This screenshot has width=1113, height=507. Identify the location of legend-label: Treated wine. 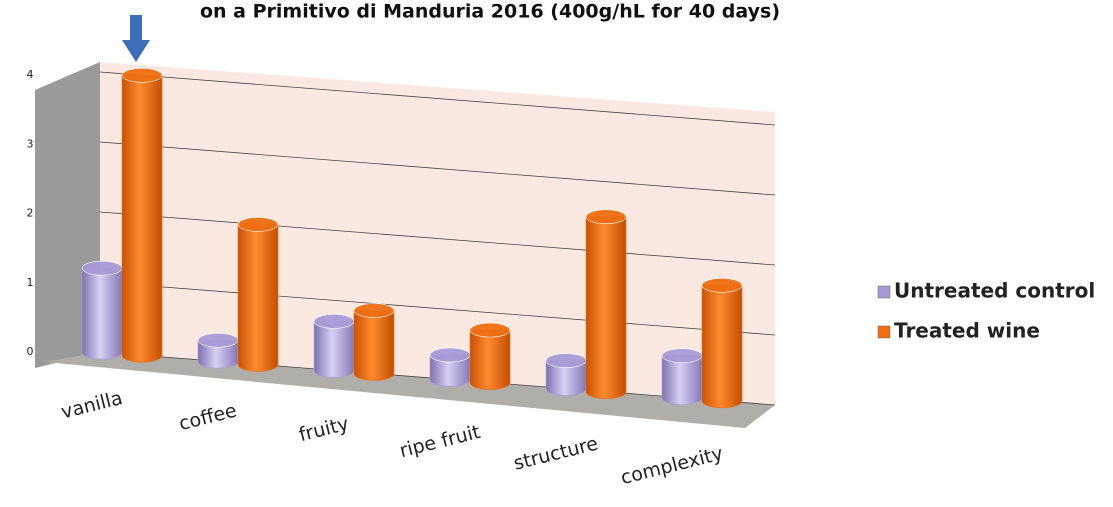
(967, 331).